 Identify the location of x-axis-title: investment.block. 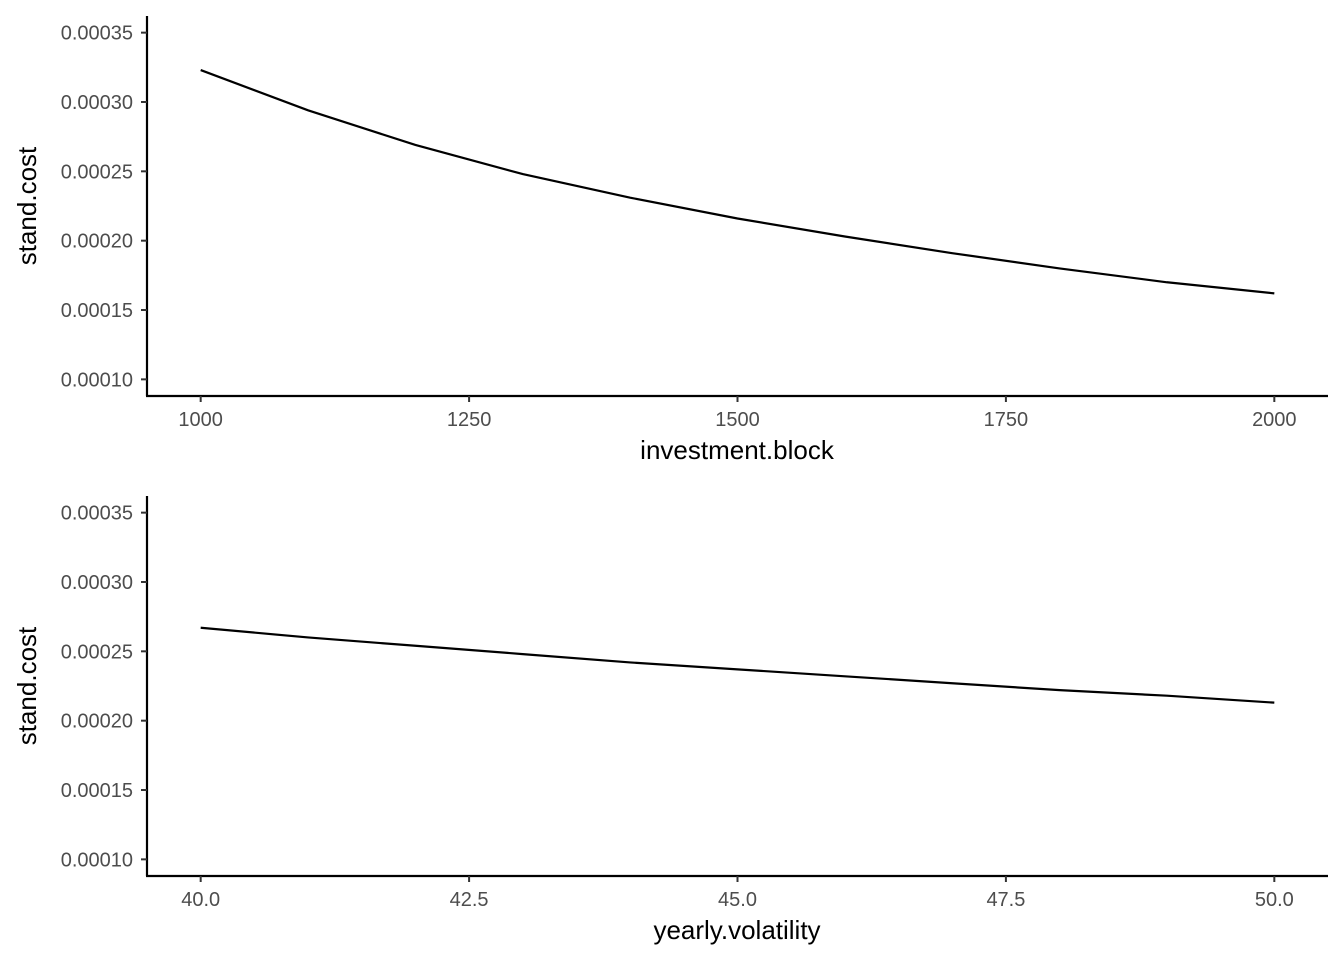
(737, 450).